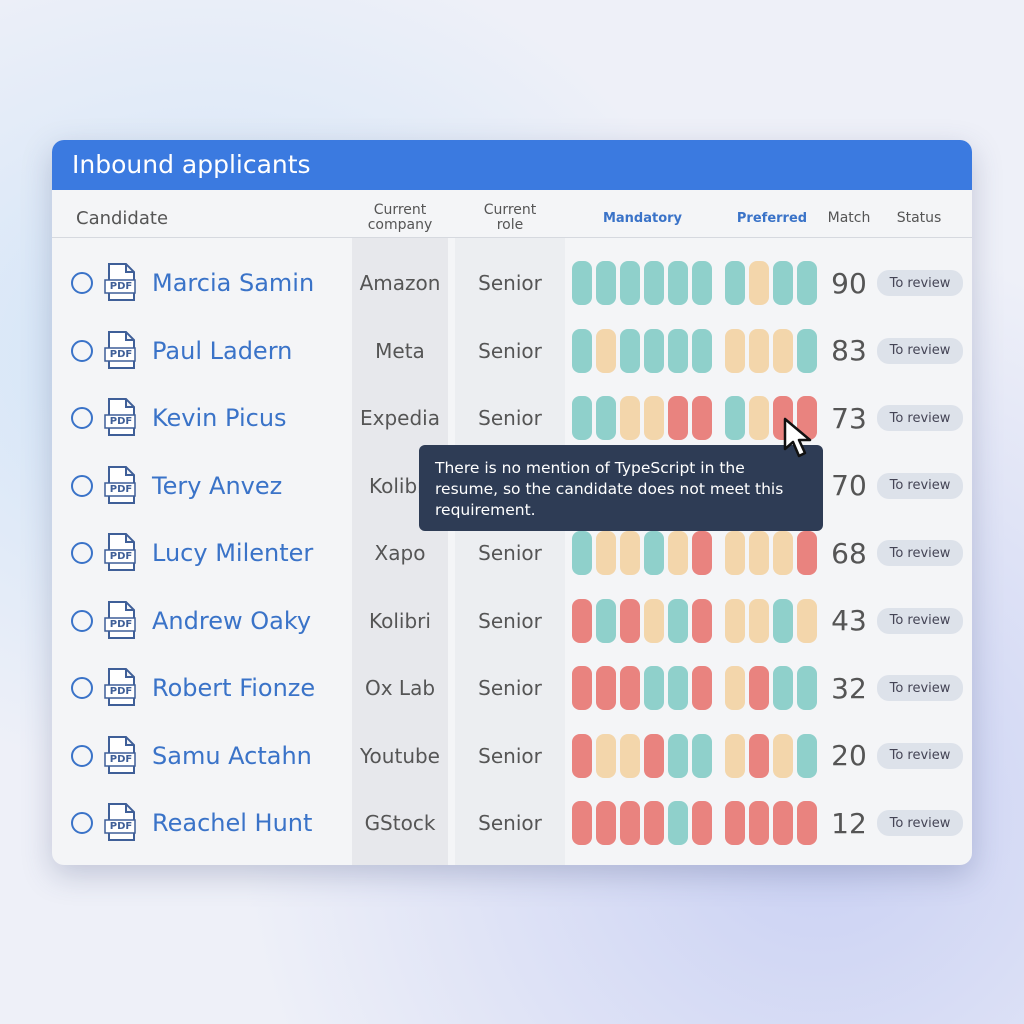 Image resolution: width=1024 pixels, height=1024 pixels. Describe the element at coordinates (222, 350) in the screenshot. I see `candidate-name: Paul Ladern` at that location.